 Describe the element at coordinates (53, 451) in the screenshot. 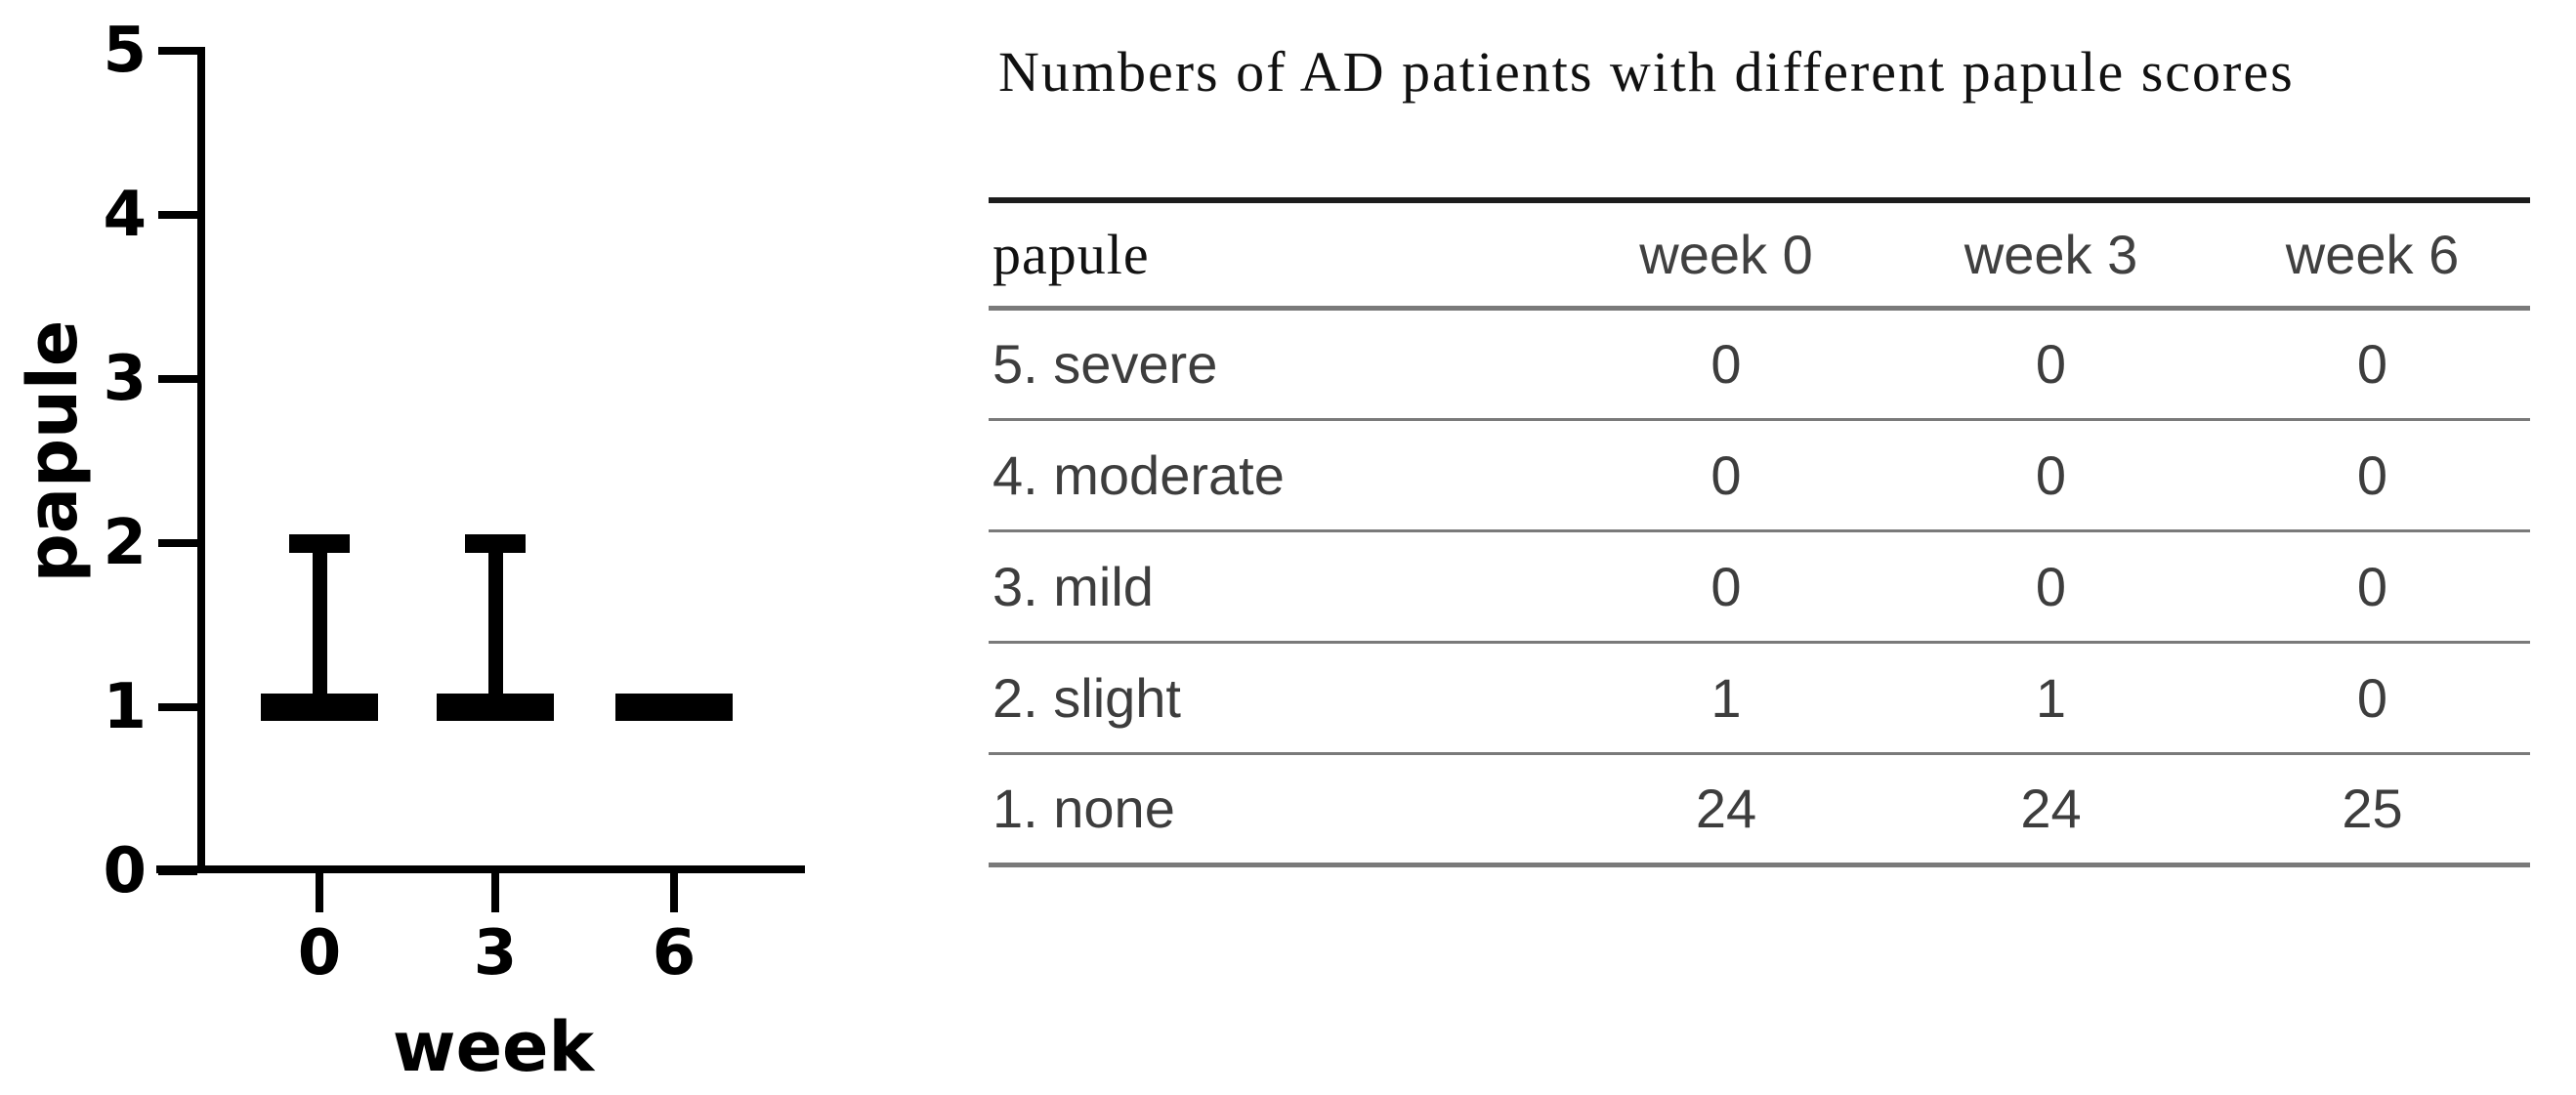

I see `y-axis-title: papule` at that location.